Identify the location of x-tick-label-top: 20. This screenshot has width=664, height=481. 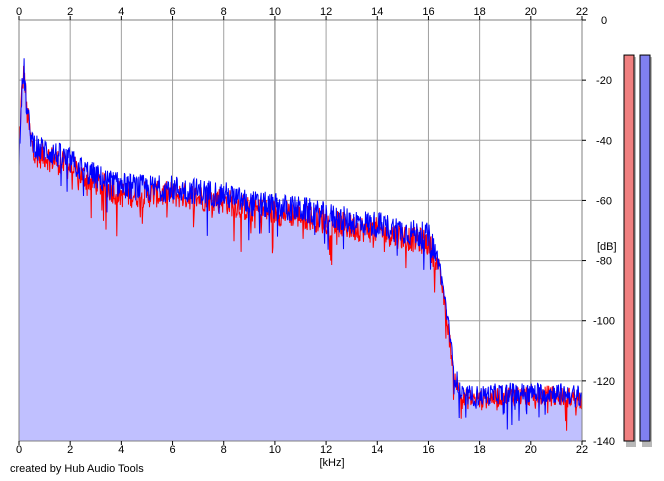
(531, 12).